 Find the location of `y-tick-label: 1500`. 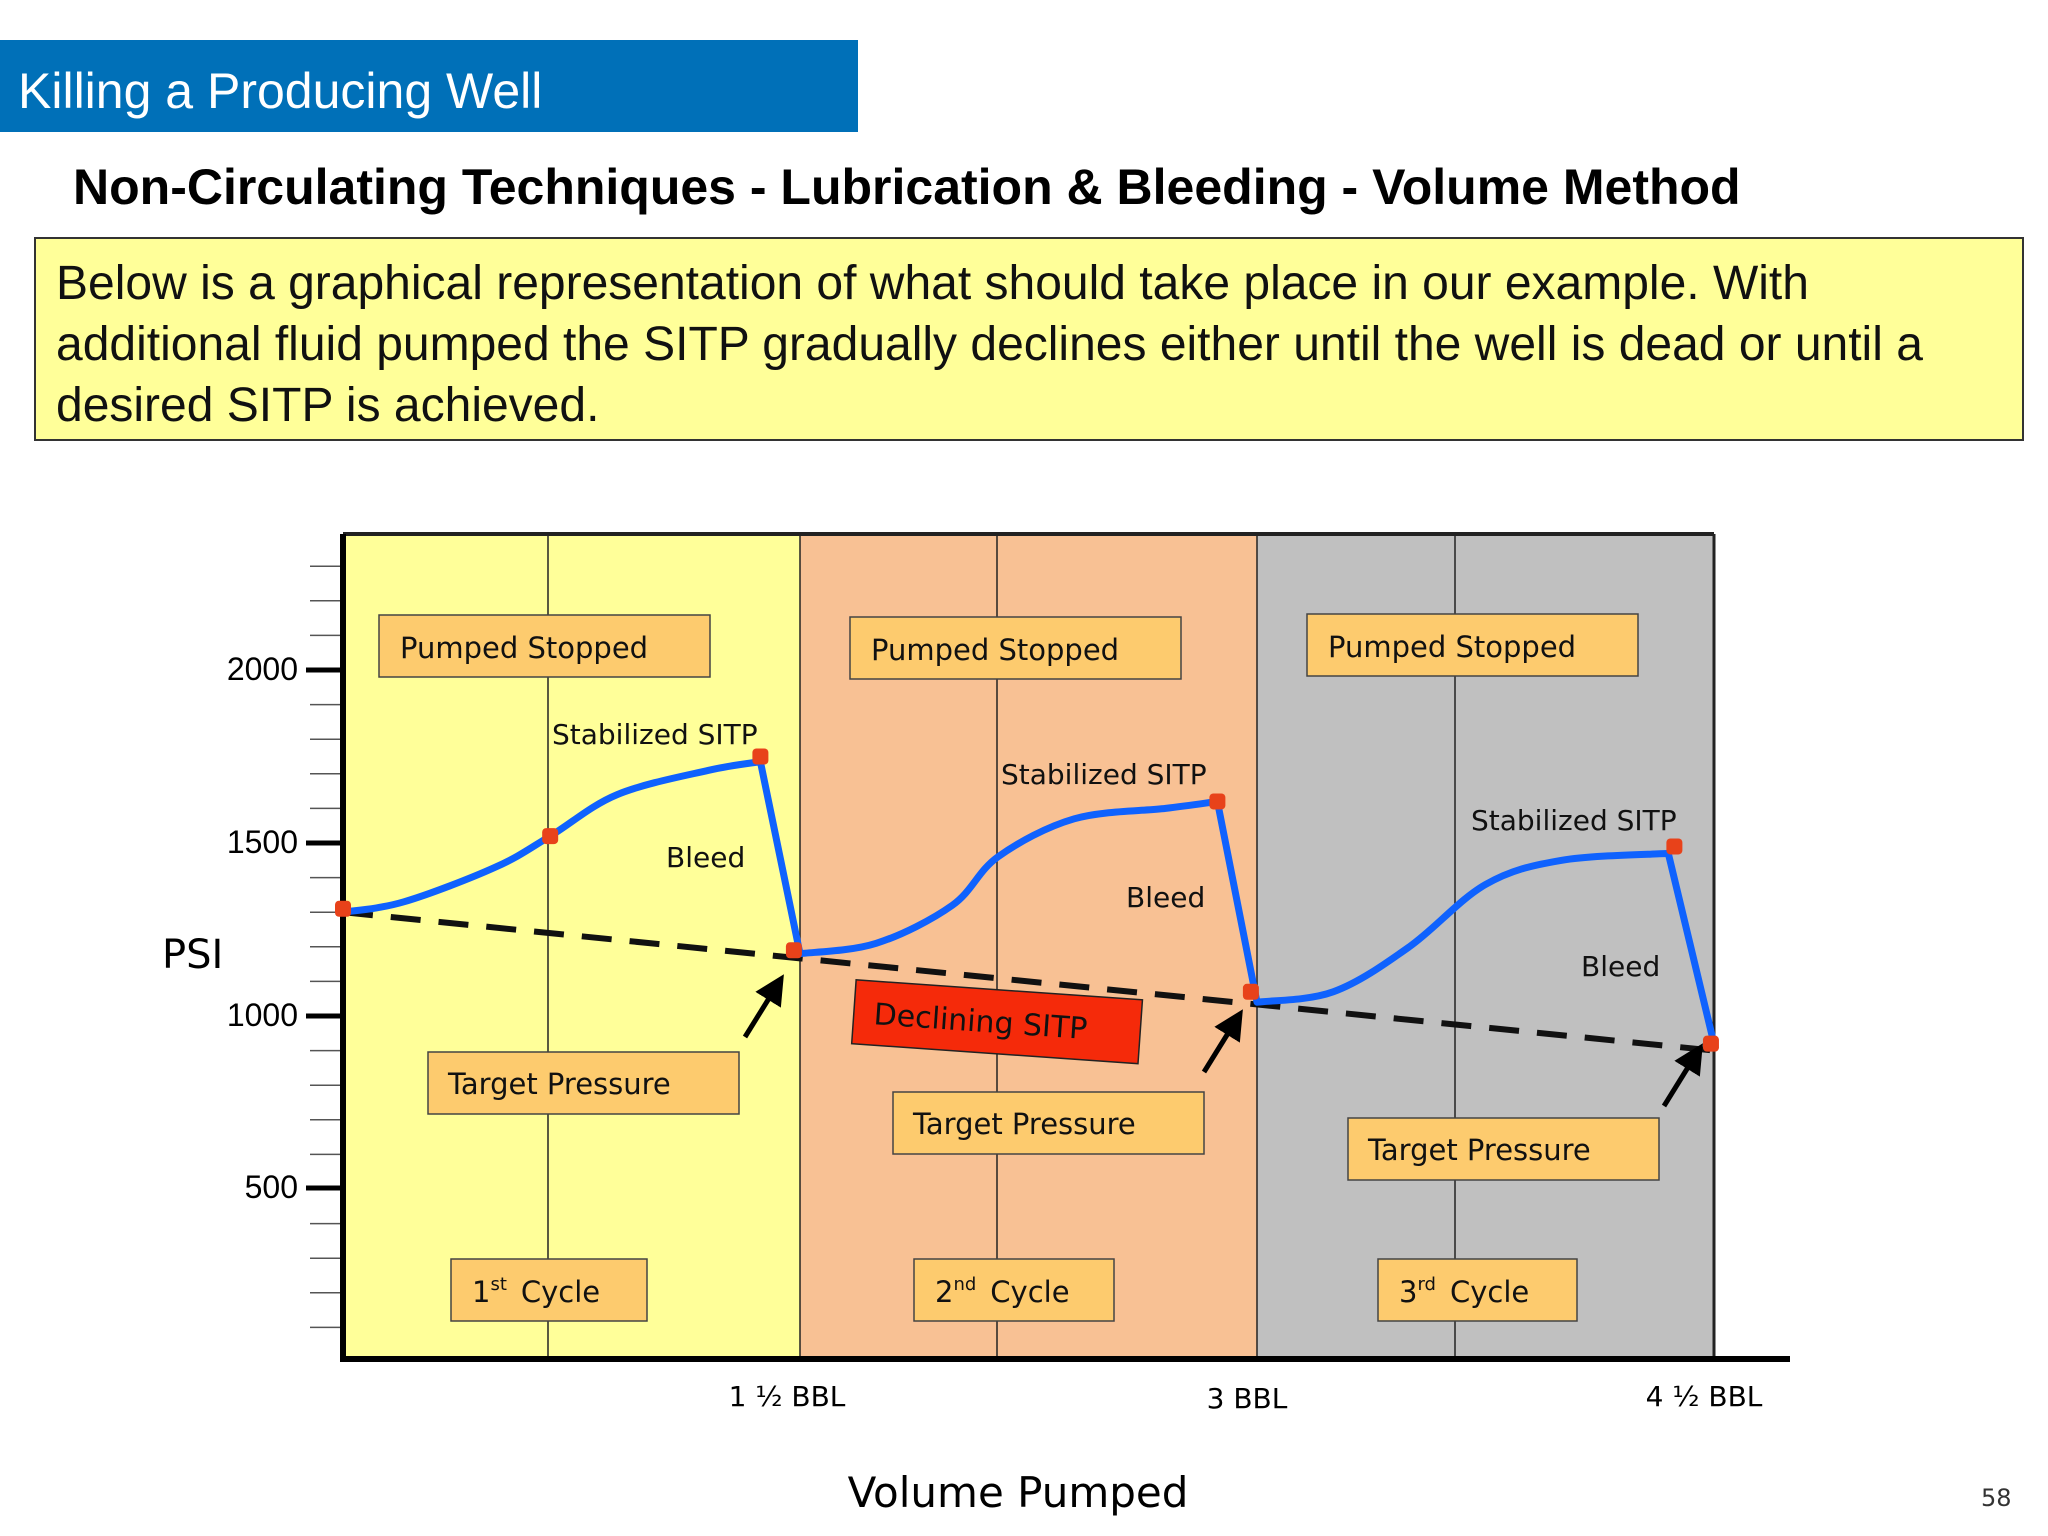

y-tick-label: 1500 is located at coordinates (262, 842).